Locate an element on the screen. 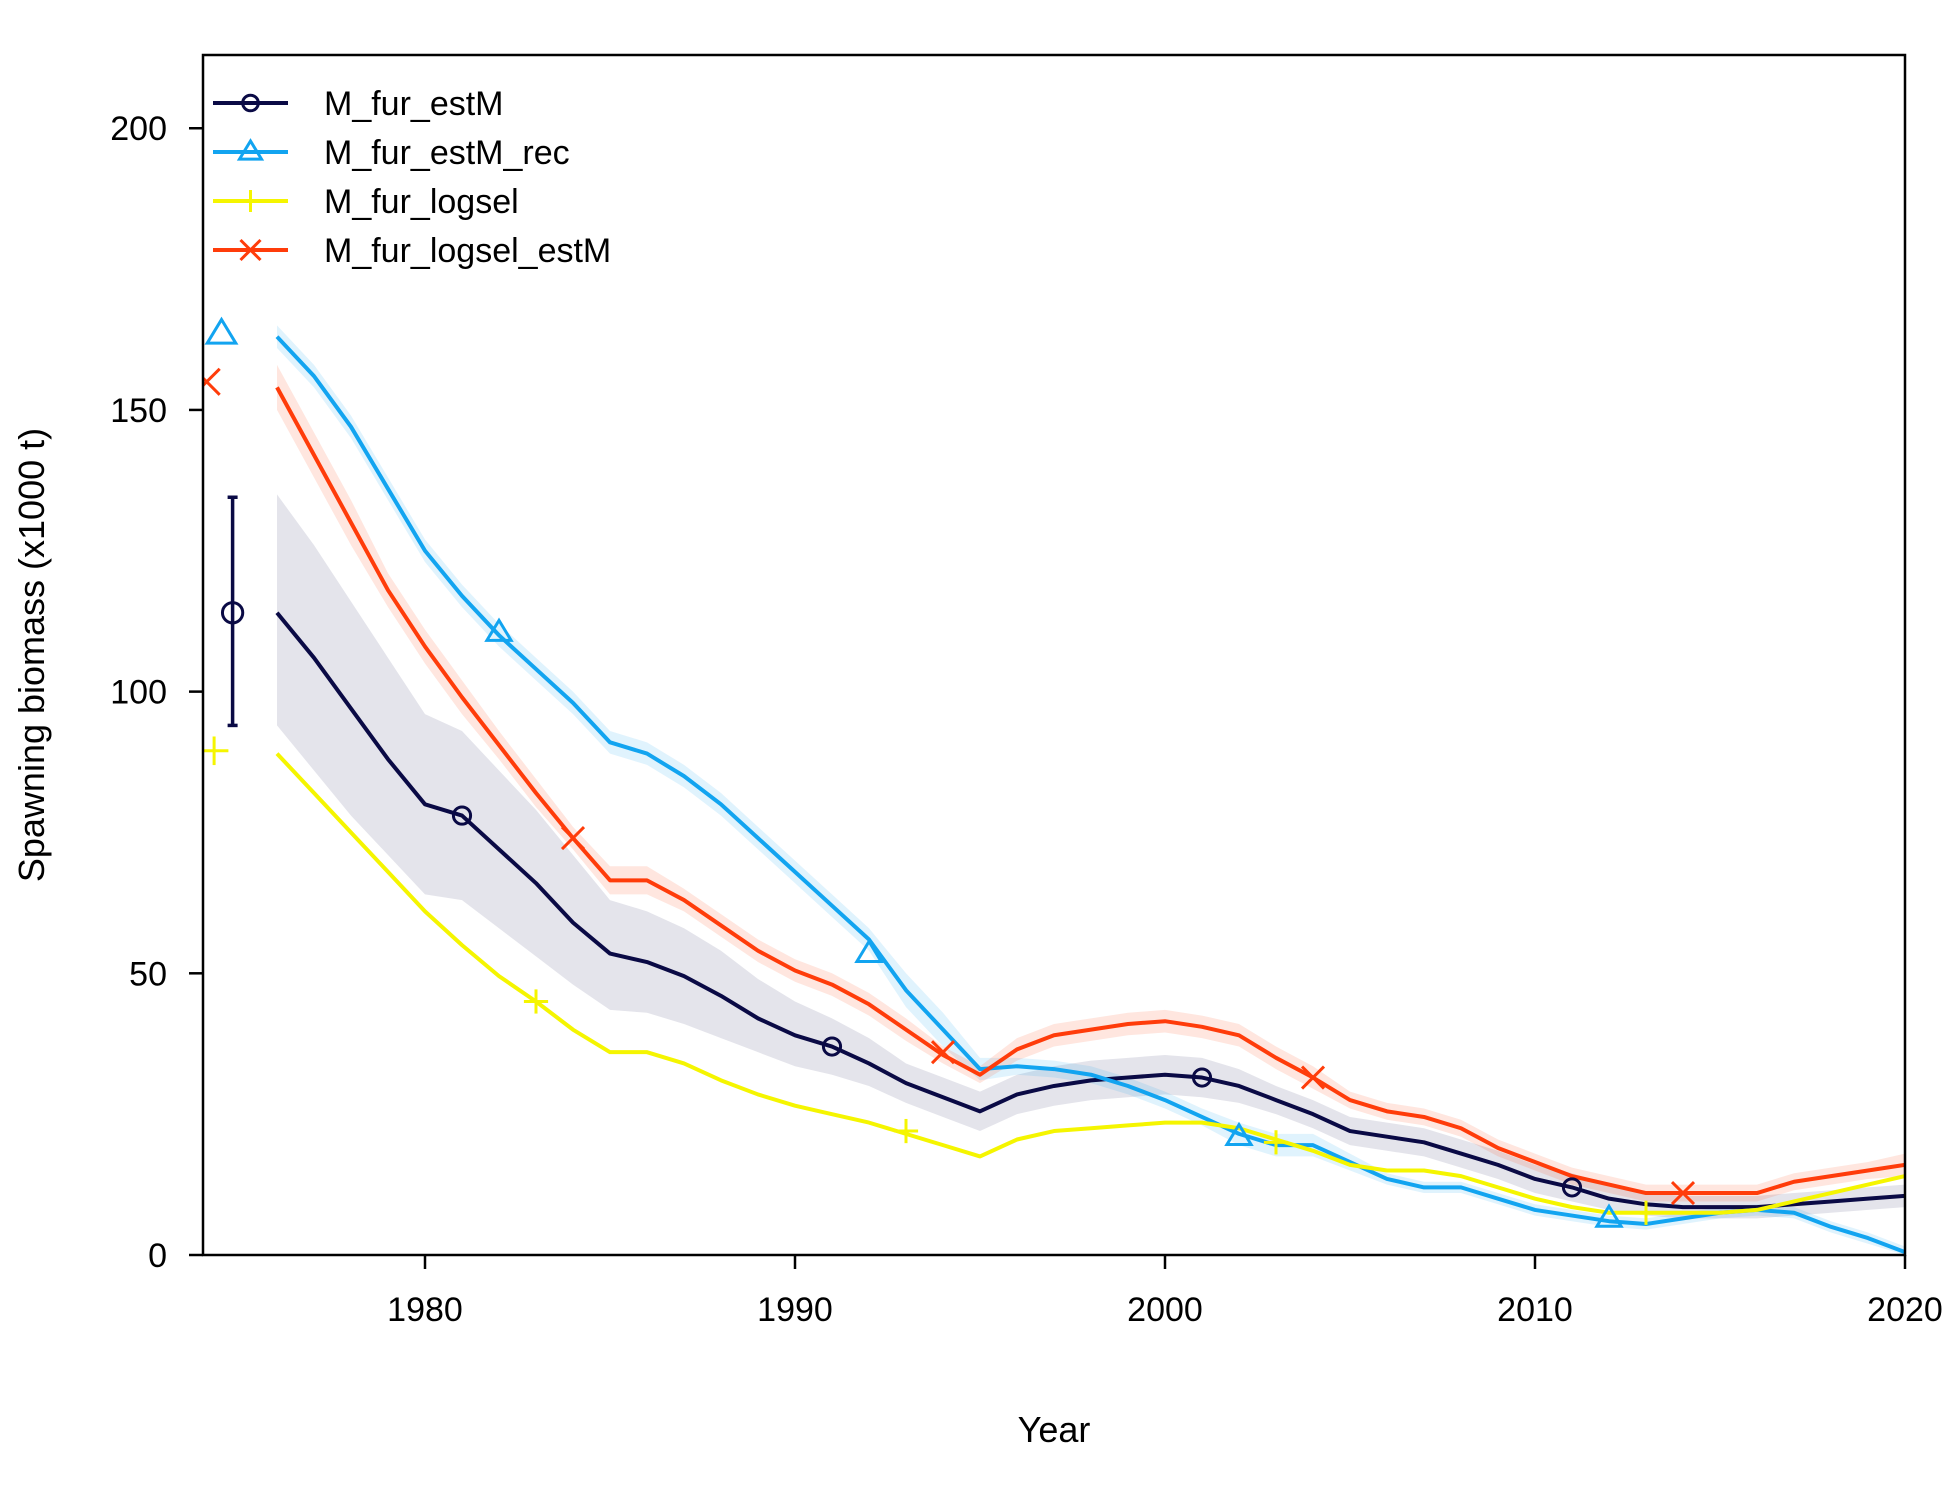 The width and height of the screenshot is (1950, 1500). y-tick-label: 50 is located at coordinates (148, 974).